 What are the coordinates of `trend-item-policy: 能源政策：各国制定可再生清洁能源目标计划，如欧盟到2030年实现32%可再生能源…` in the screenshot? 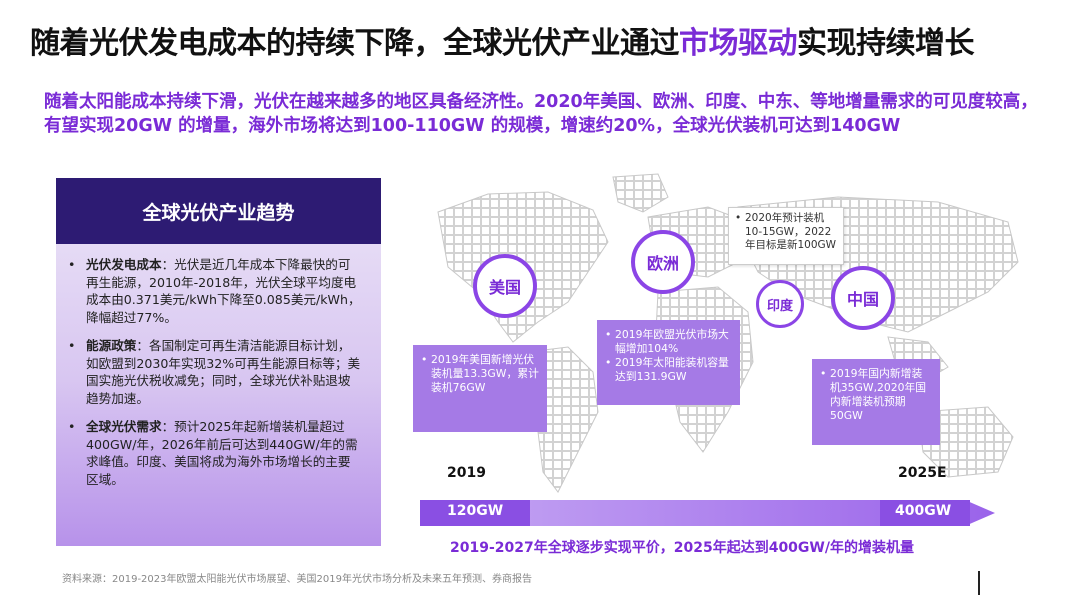 It's located at (214, 372).